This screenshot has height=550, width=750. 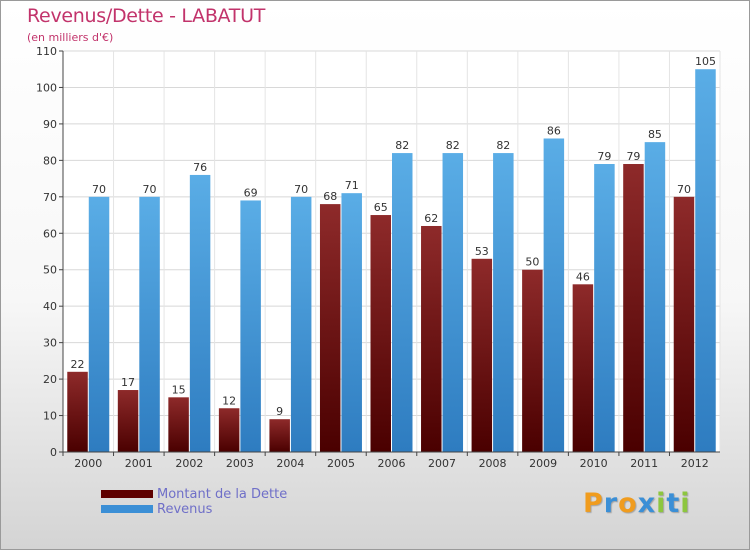 I want to click on x-tick-label-2007: 2007, so click(x=442, y=463).